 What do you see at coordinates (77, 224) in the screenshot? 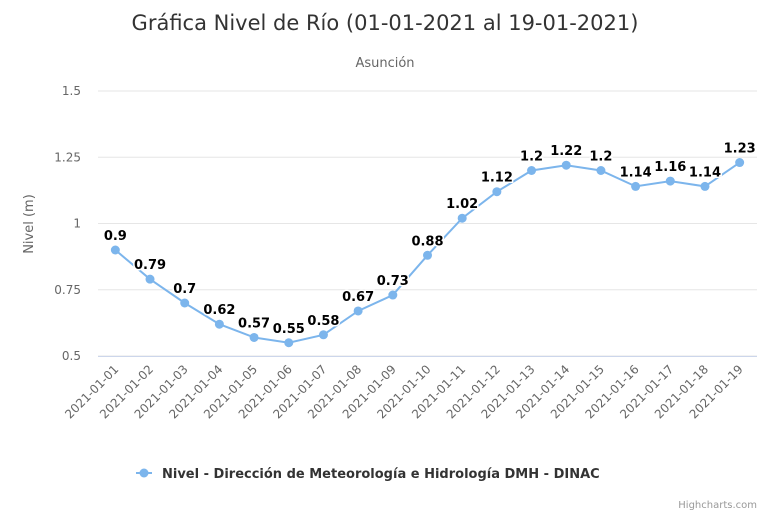
I see `y-tick-label: 1` at bounding box center [77, 224].